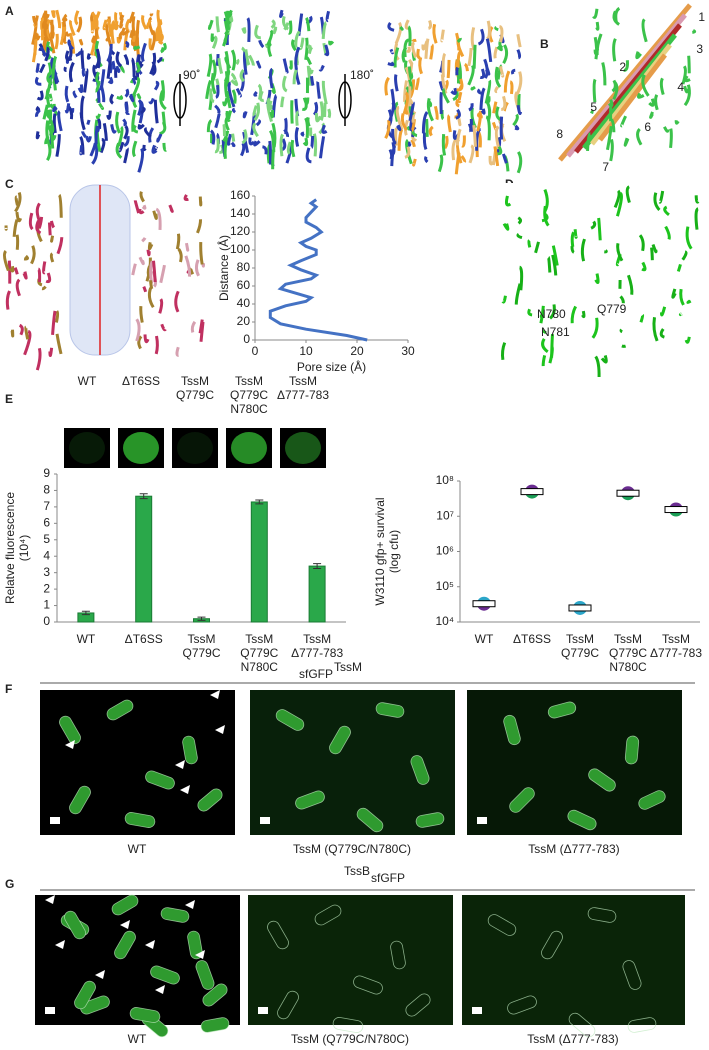  What do you see at coordinates (628, 493) in the screenshot?
I see `mean-bar` at bounding box center [628, 493].